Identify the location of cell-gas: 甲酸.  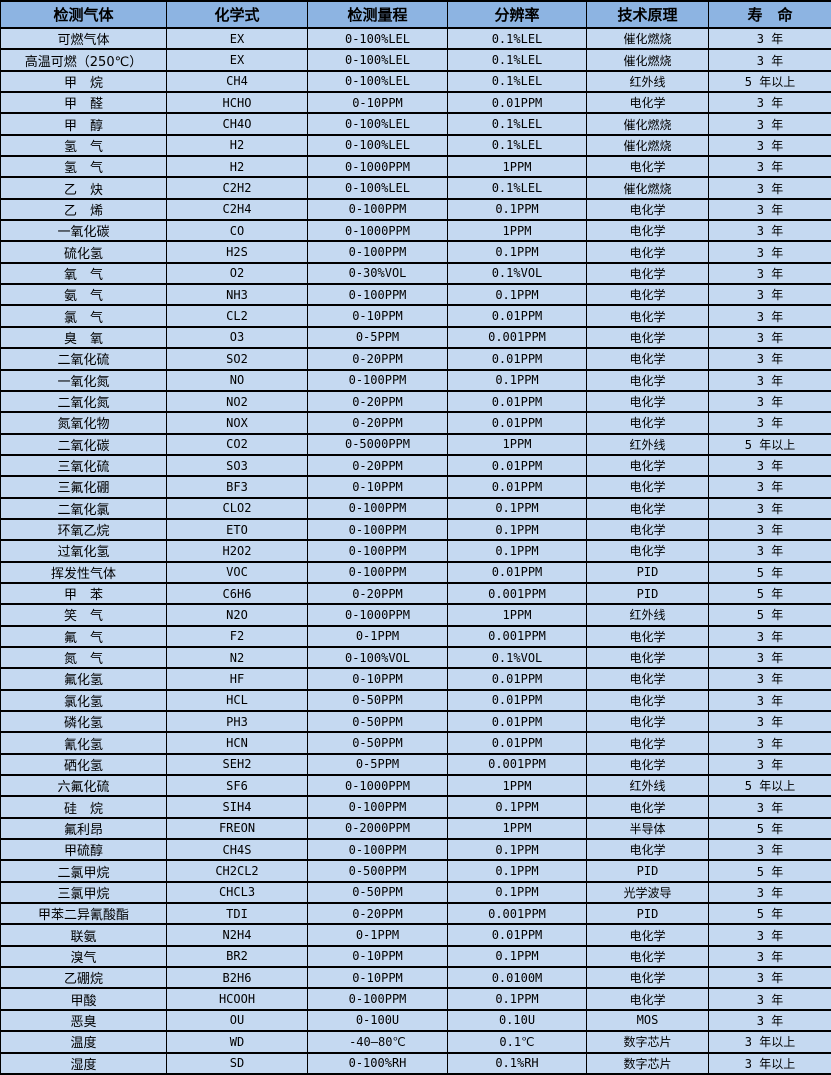
(83, 999).